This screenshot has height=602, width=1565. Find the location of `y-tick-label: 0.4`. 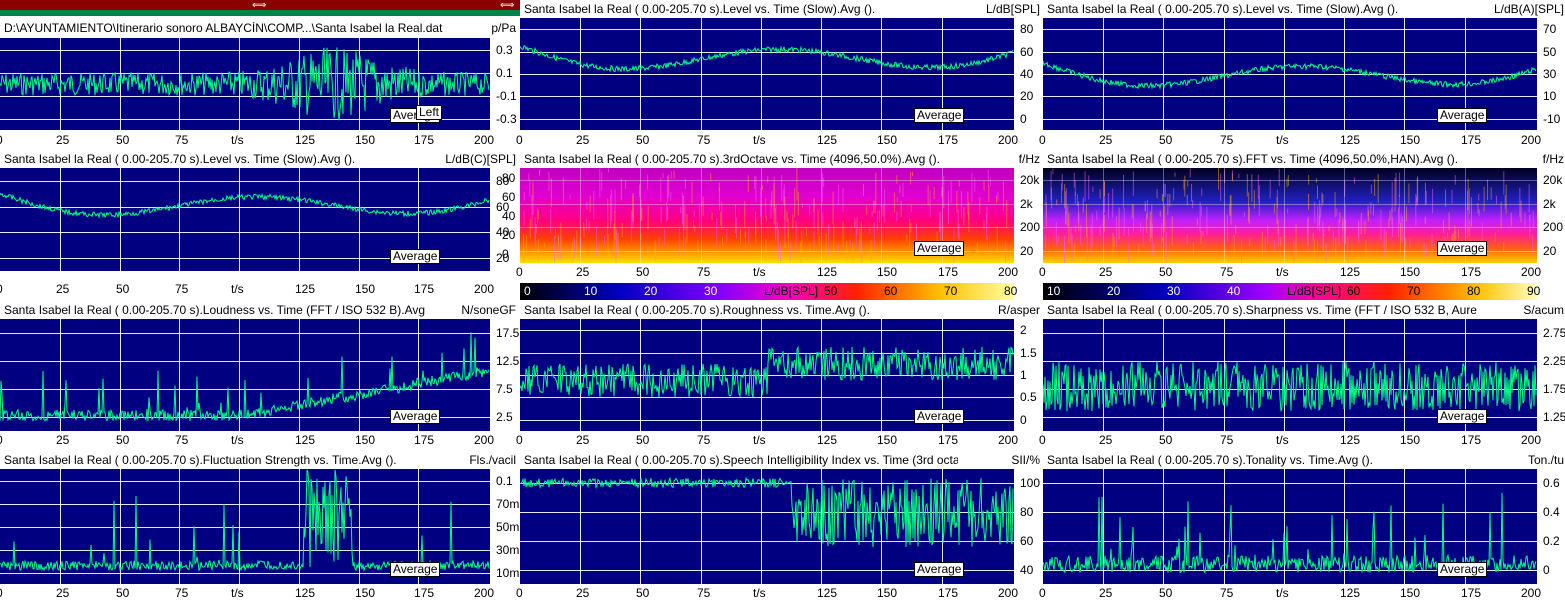

y-tick-label: 0.4 is located at coordinates (1551, 512).